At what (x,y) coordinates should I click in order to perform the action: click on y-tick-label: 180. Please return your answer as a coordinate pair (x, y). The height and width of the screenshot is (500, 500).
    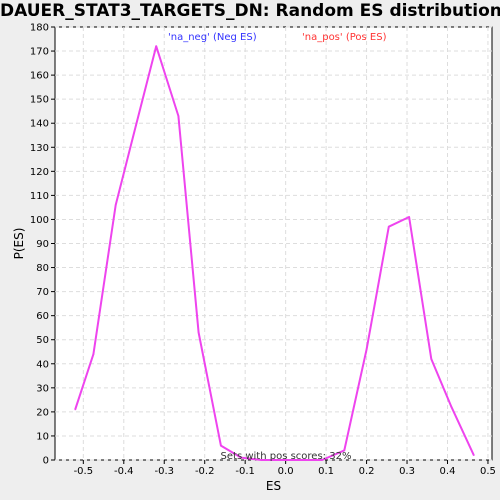
    Looking at the image, I should click on (39, 28).